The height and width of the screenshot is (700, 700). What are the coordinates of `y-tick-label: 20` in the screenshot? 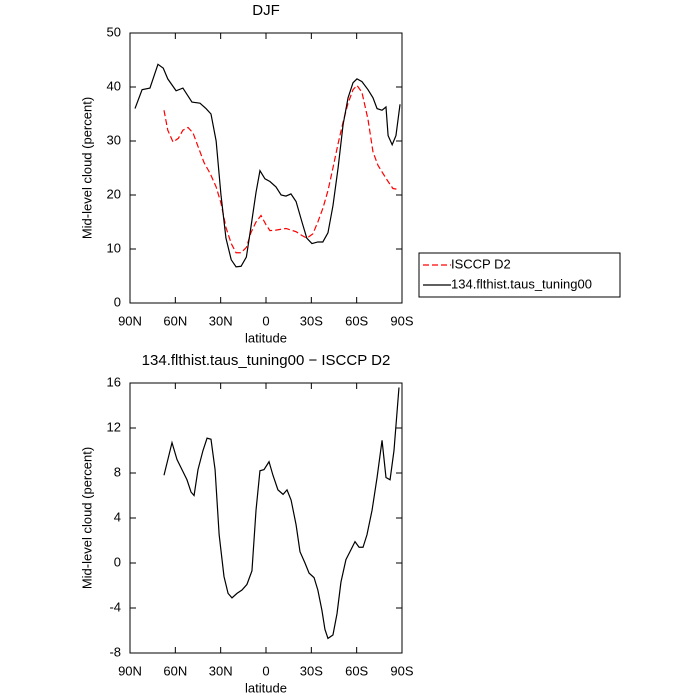 It's located at (114, 193).